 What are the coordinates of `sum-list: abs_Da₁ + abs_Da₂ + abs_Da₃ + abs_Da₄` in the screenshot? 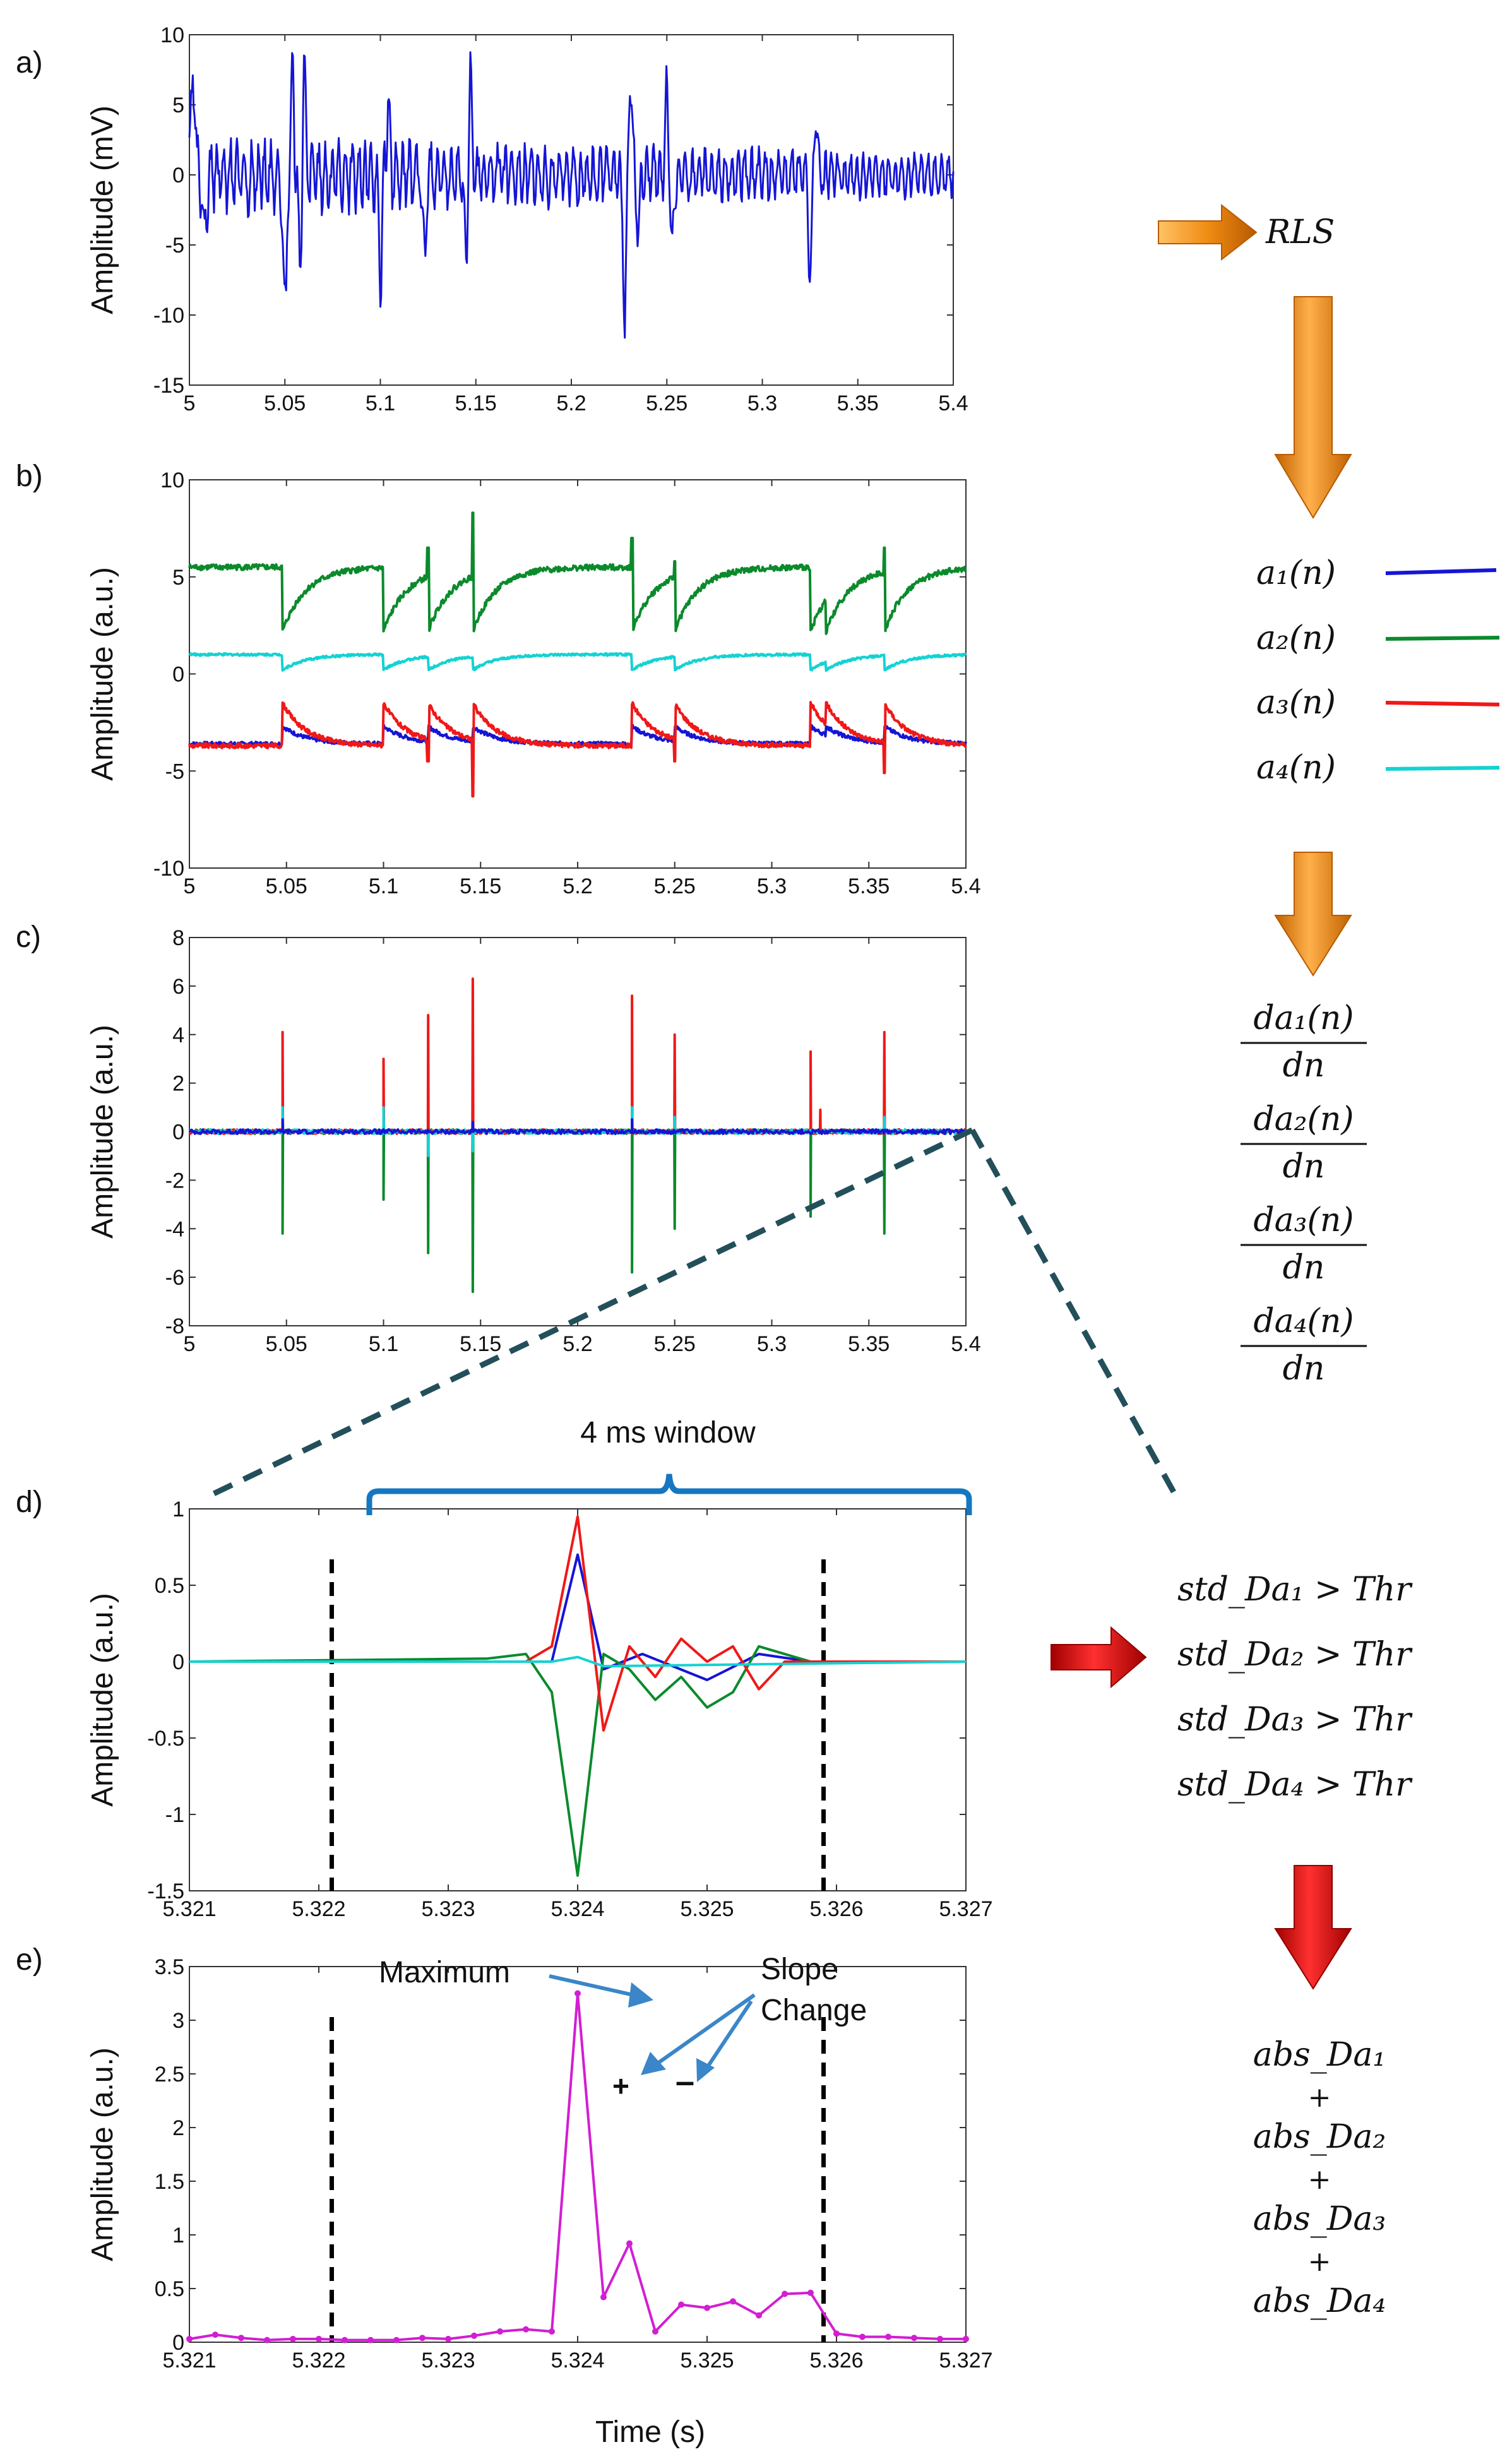 It's located at (1319, 2178).